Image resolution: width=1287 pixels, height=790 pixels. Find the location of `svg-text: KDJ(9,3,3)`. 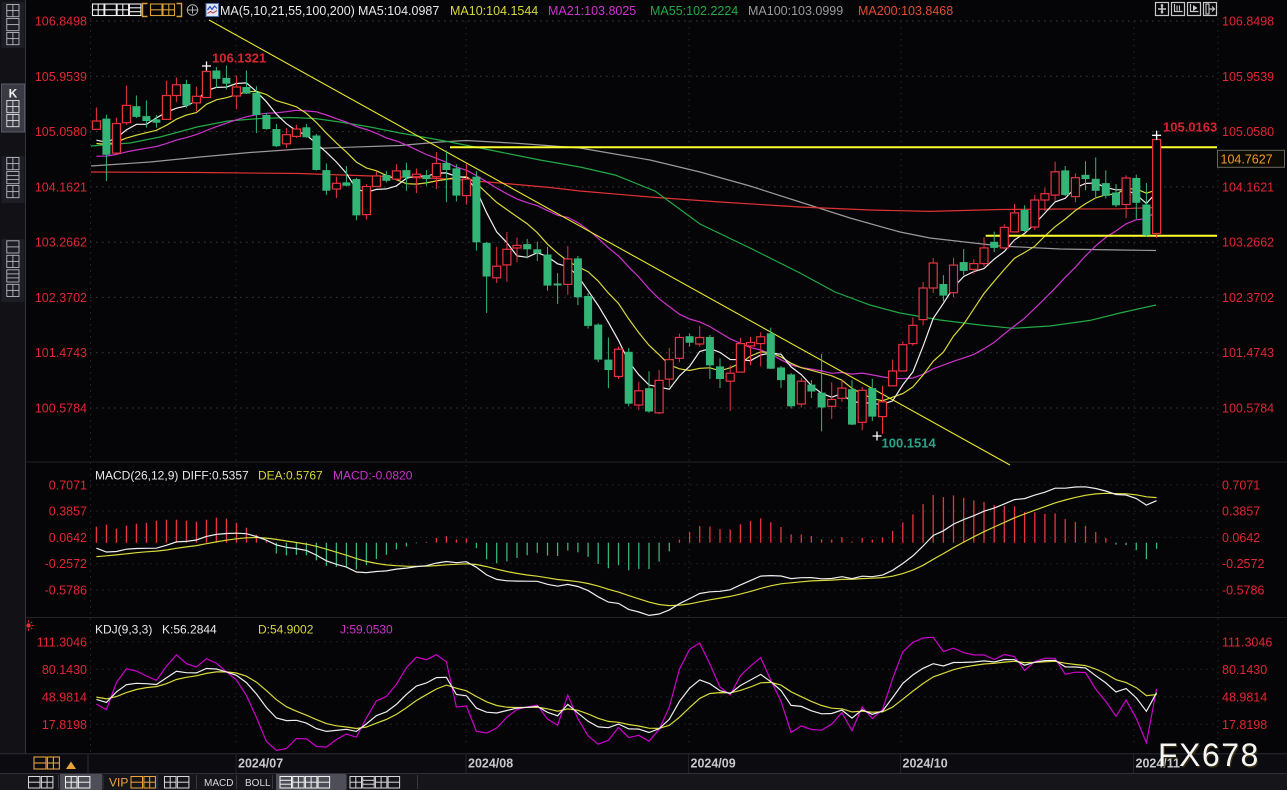

svg-text: KDJ(9,3,3) is located at coordinates (123, 630).